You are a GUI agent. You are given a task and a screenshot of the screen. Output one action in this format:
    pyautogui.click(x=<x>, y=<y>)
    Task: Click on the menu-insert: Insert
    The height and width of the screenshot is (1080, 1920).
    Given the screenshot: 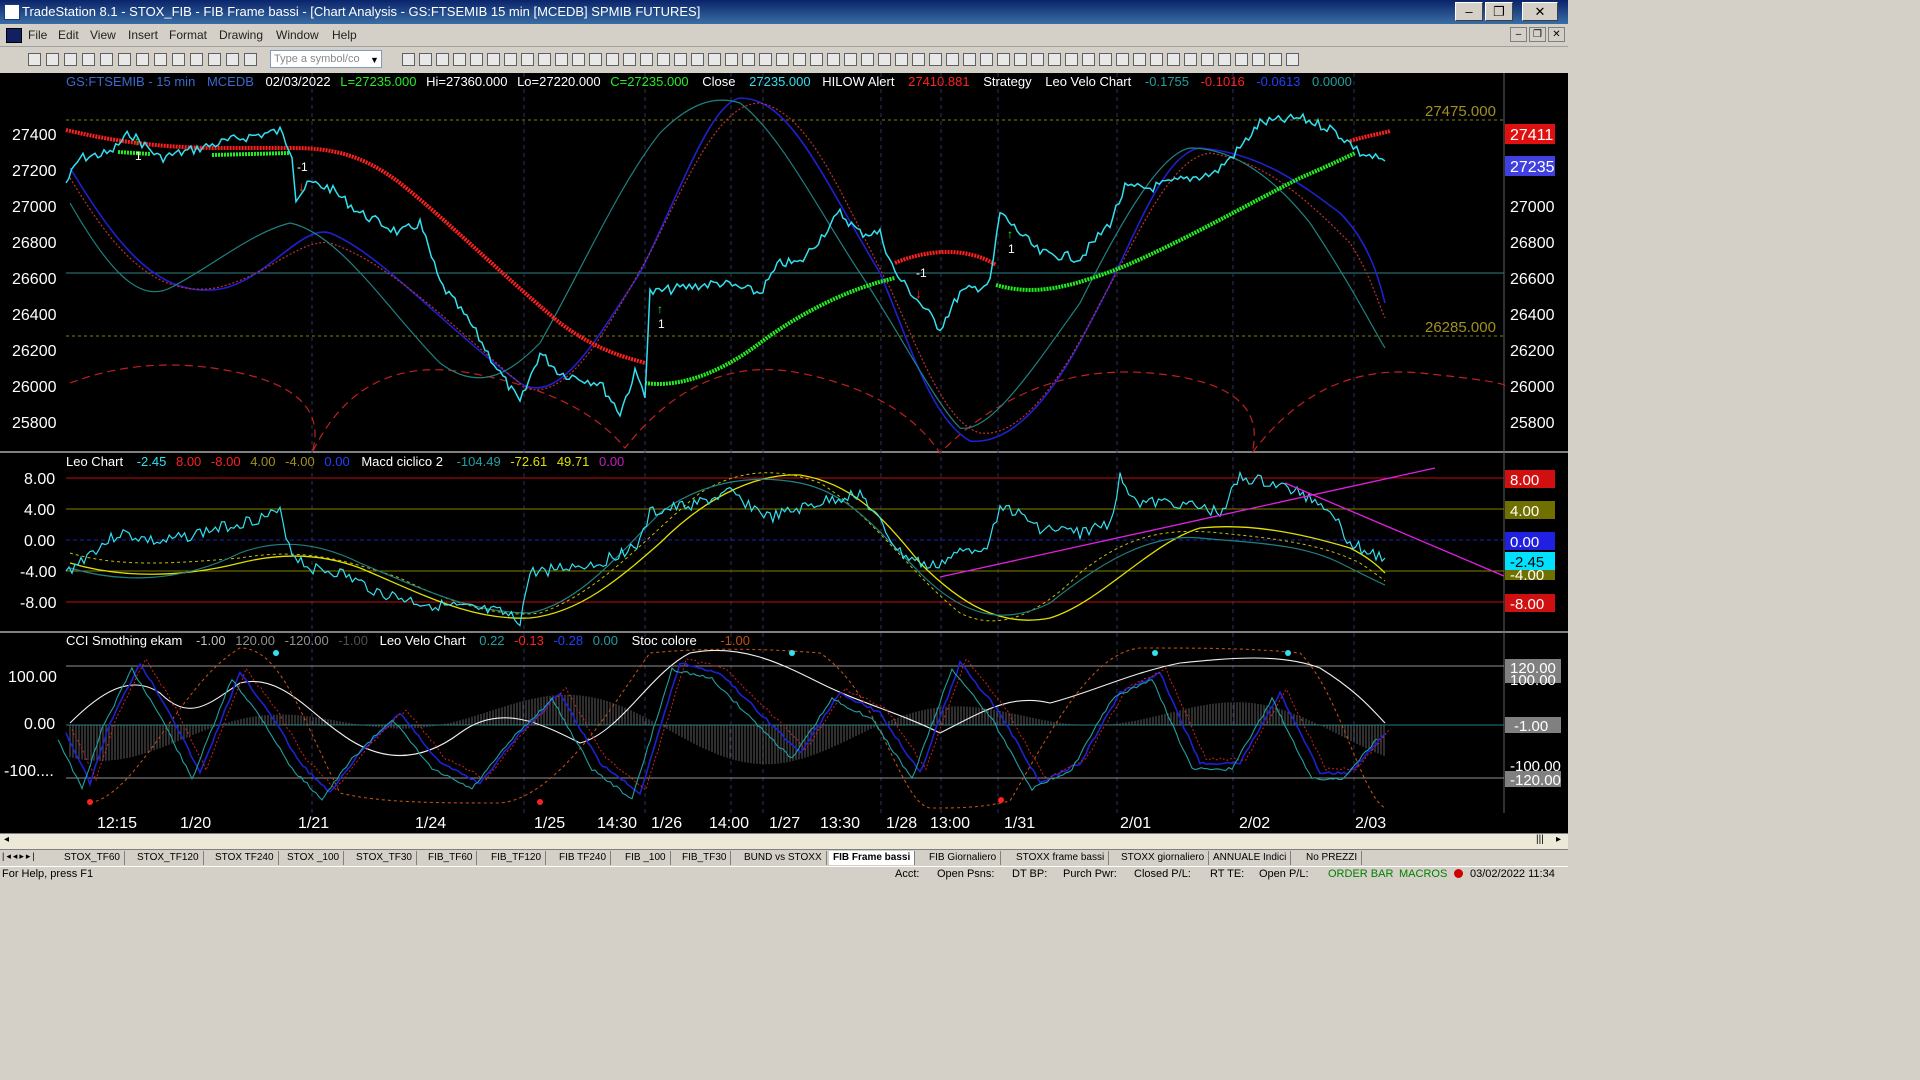 What is the action you would take?
    pyautogui.click(x=143, y=35)
    